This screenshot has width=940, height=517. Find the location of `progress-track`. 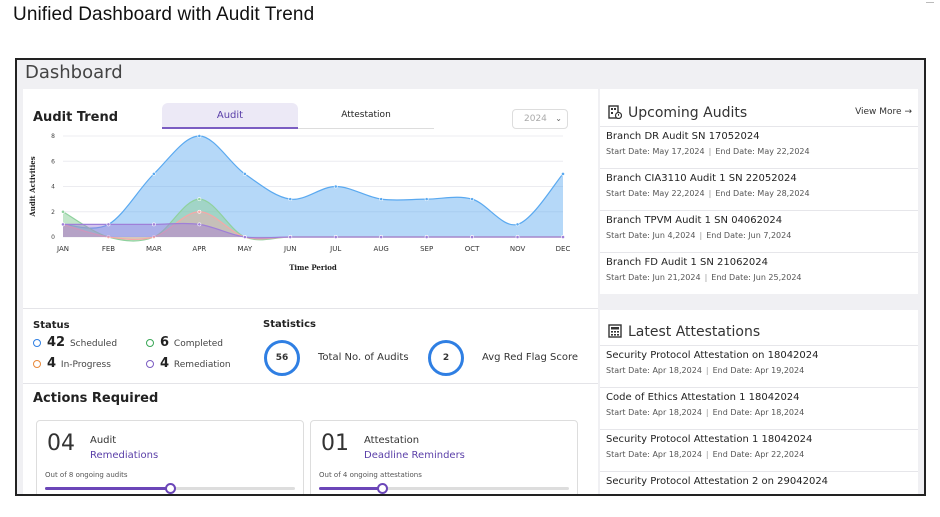

progress-track is located at coordinates (444, 488).